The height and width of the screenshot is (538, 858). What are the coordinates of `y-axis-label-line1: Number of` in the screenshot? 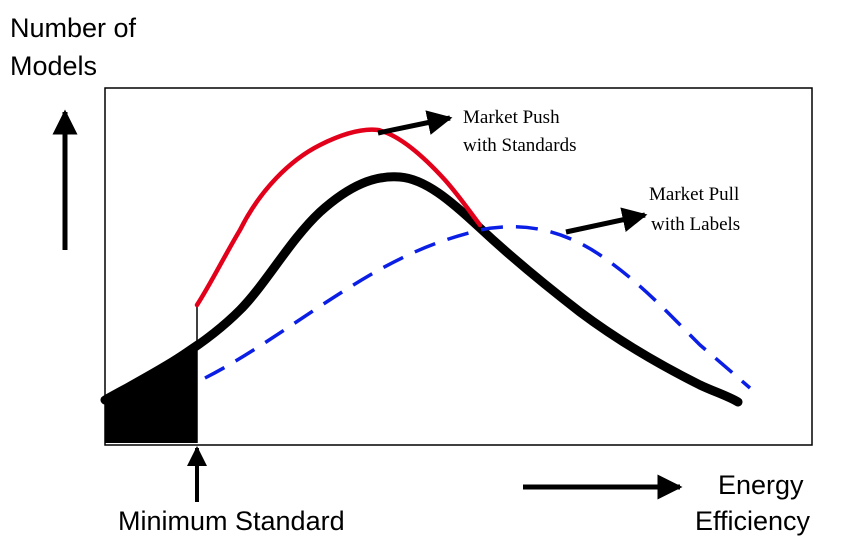 It's located at (73, 28).